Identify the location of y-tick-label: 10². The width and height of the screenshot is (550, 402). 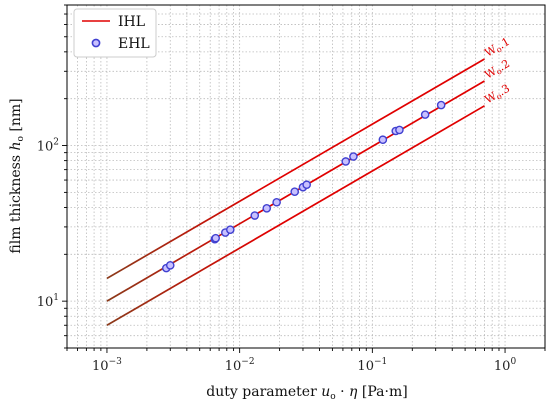
(48, 146).